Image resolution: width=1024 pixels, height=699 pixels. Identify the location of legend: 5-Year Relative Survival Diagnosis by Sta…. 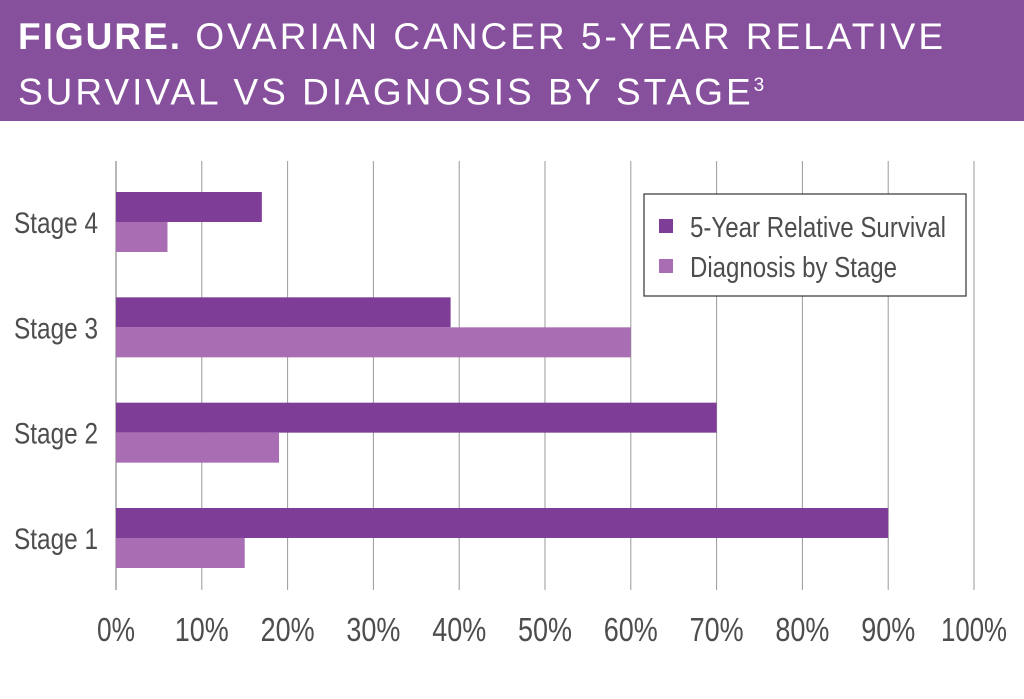
(805, 245).